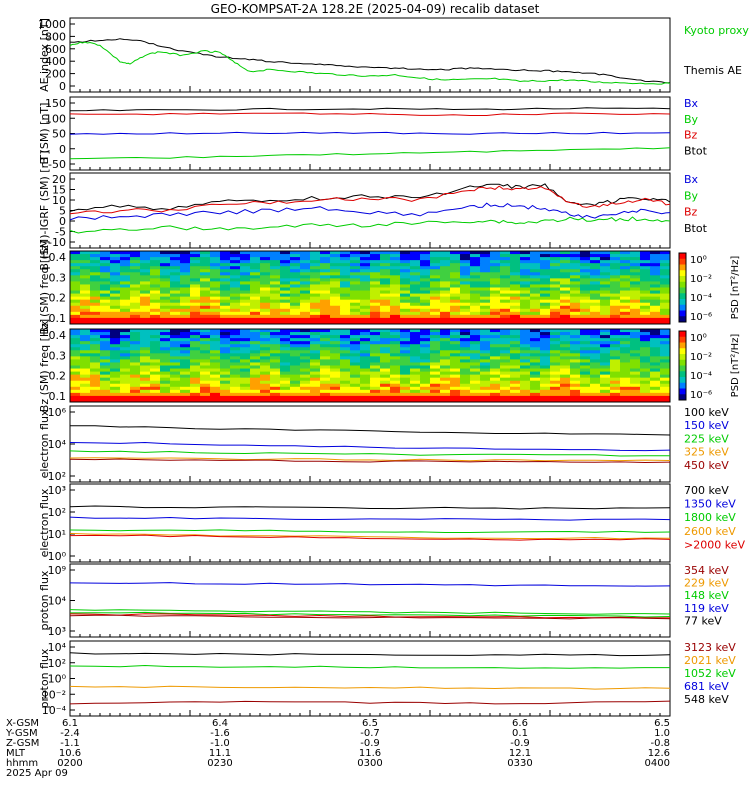  I want to click on x-axis-value: 1.0, so click(662, 733).